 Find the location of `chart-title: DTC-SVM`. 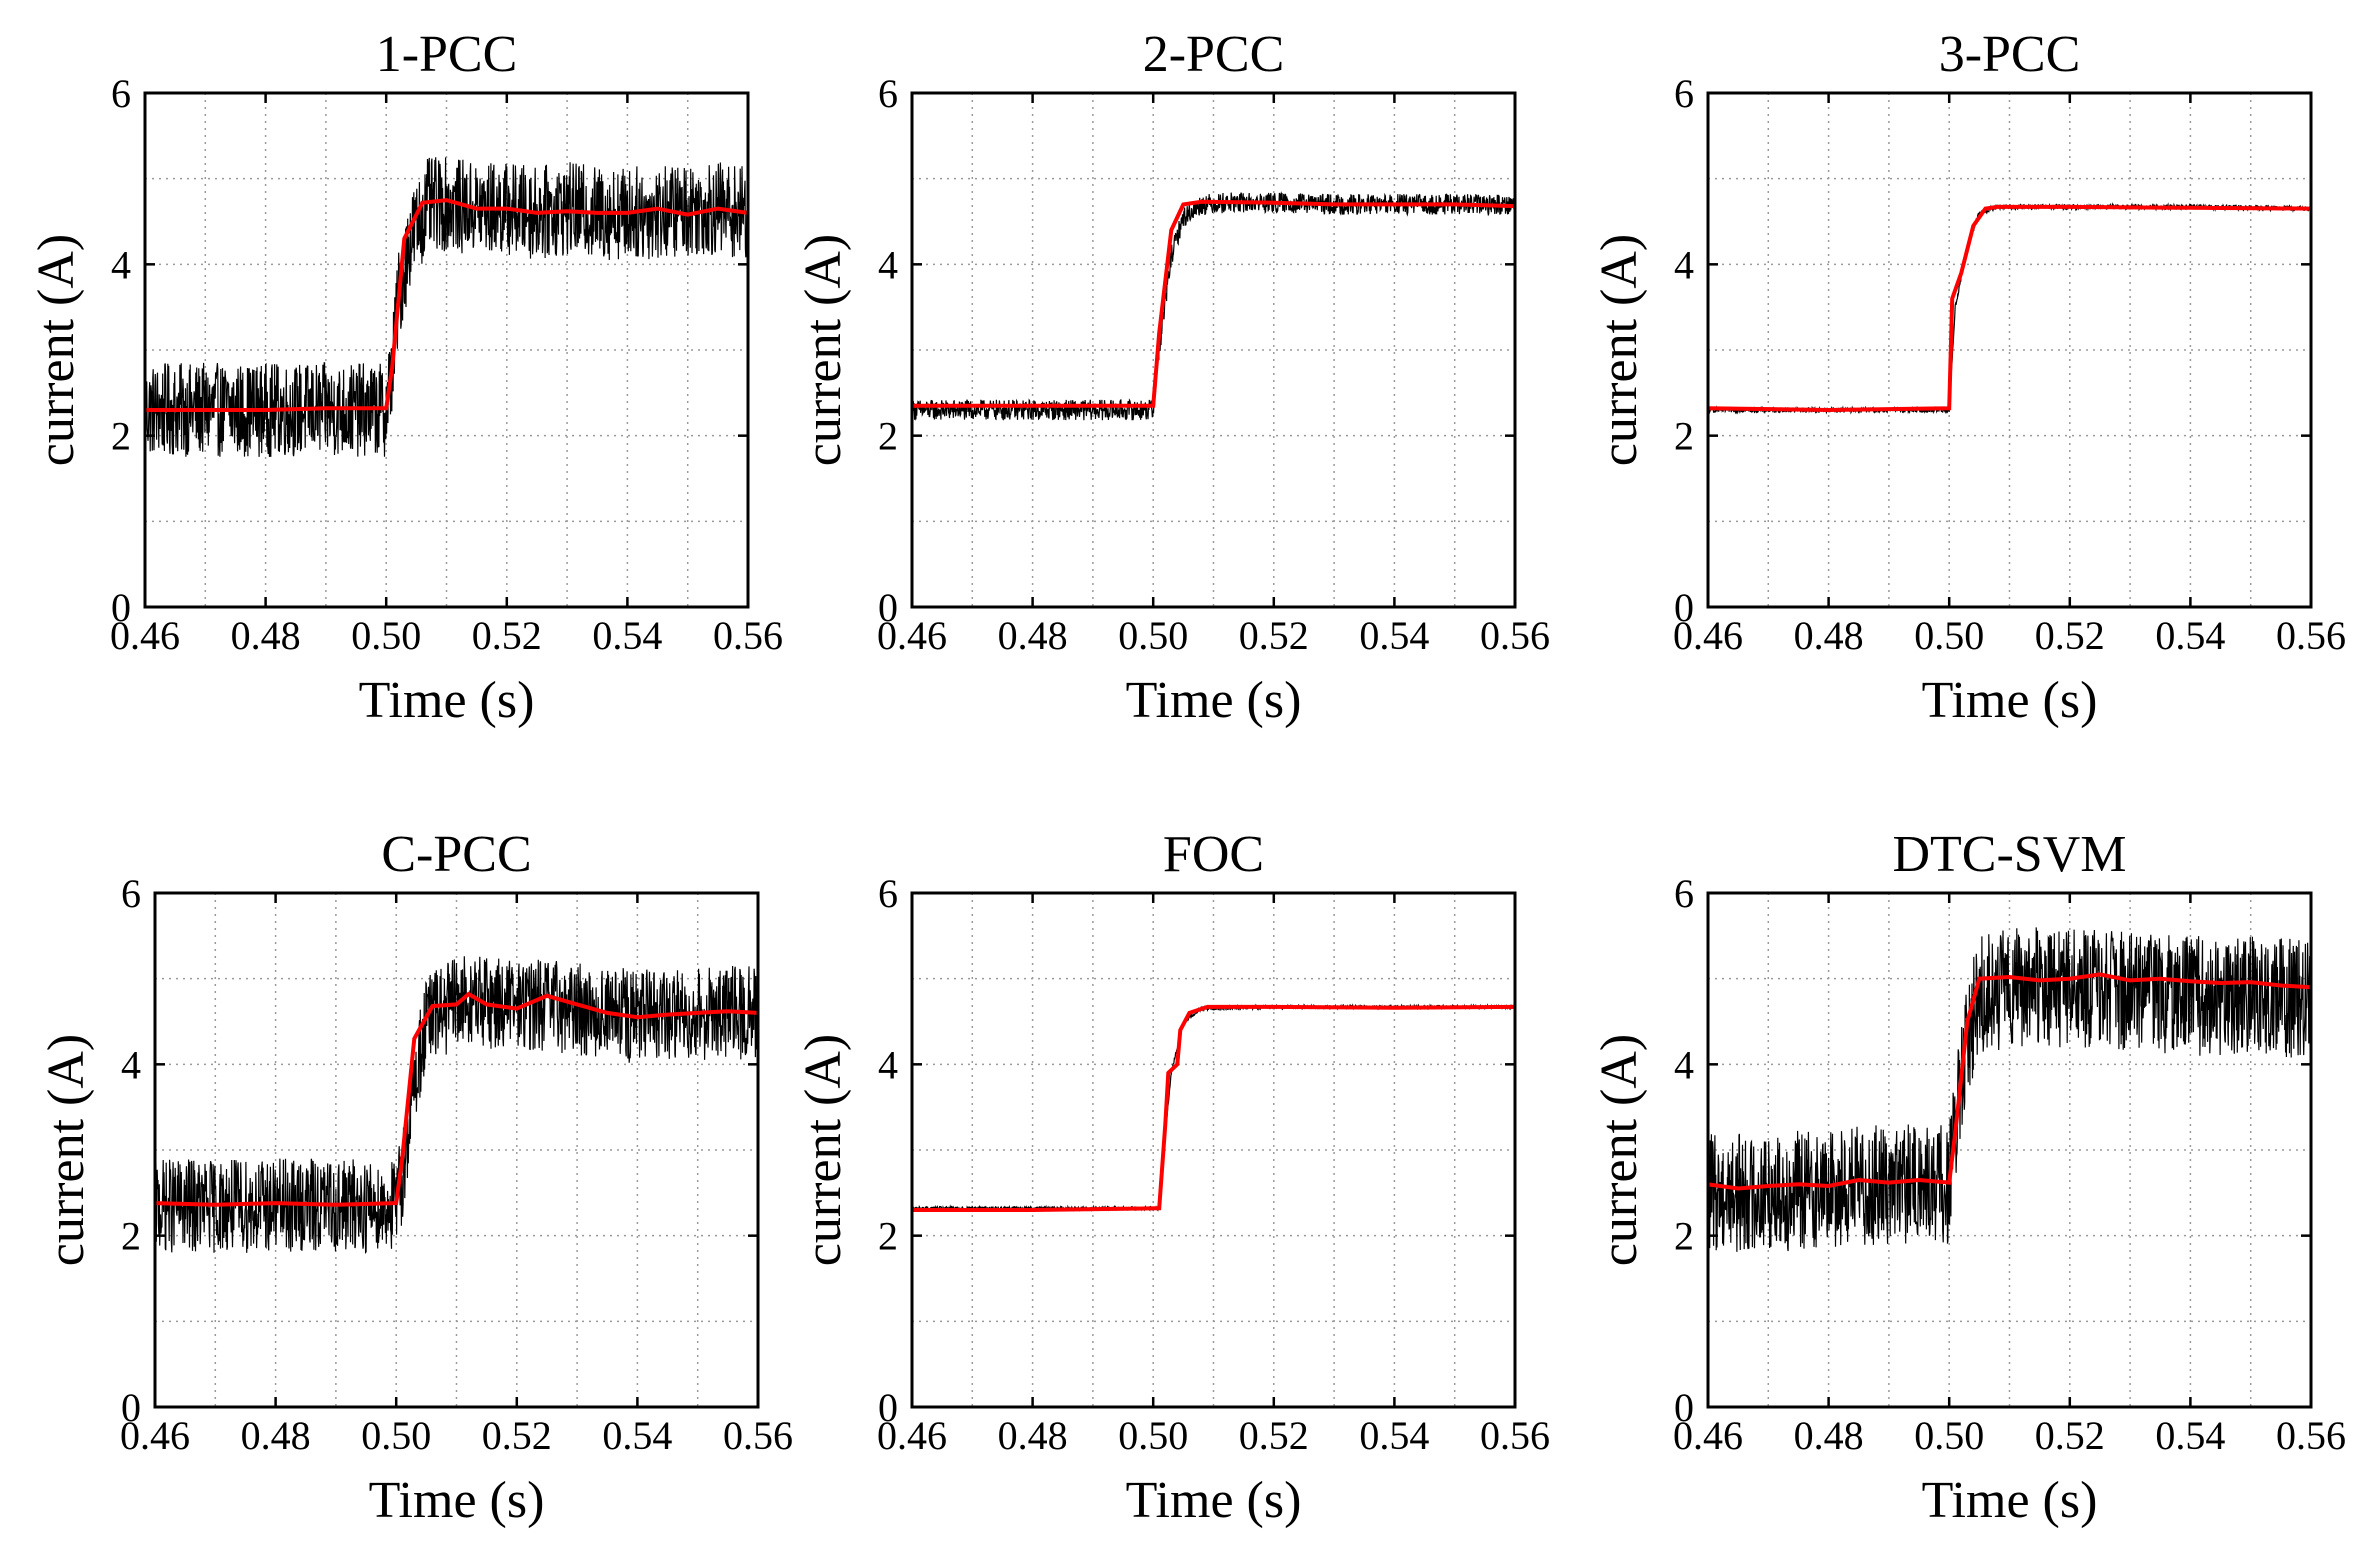

chart-title: DTC-SVM is located at coordinates (2009, 854).